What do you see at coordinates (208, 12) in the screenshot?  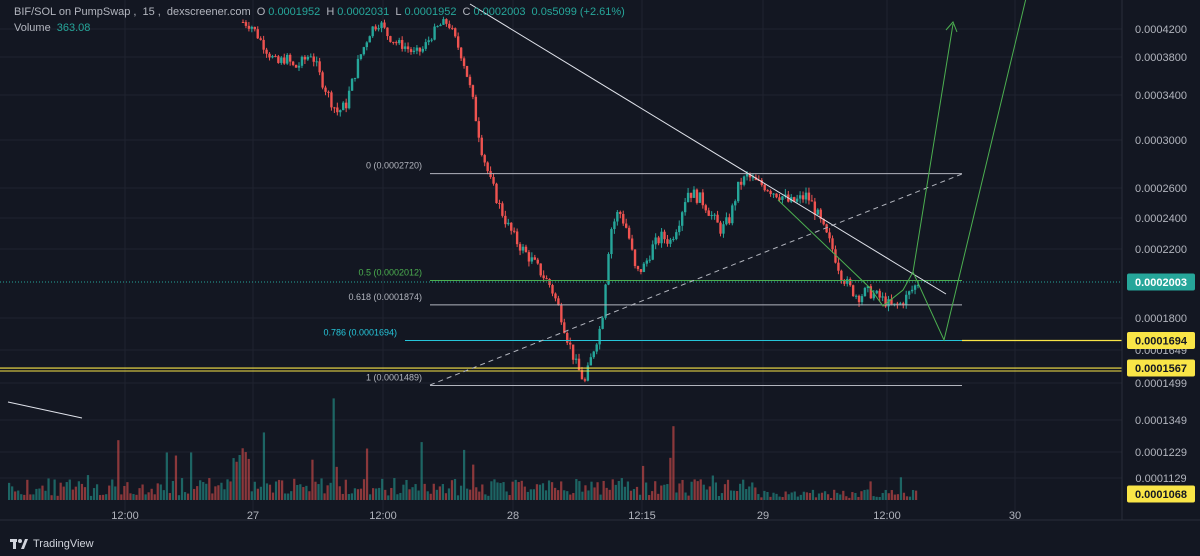 I see `source: dexscreener.com` at bounding box center [208, 12].